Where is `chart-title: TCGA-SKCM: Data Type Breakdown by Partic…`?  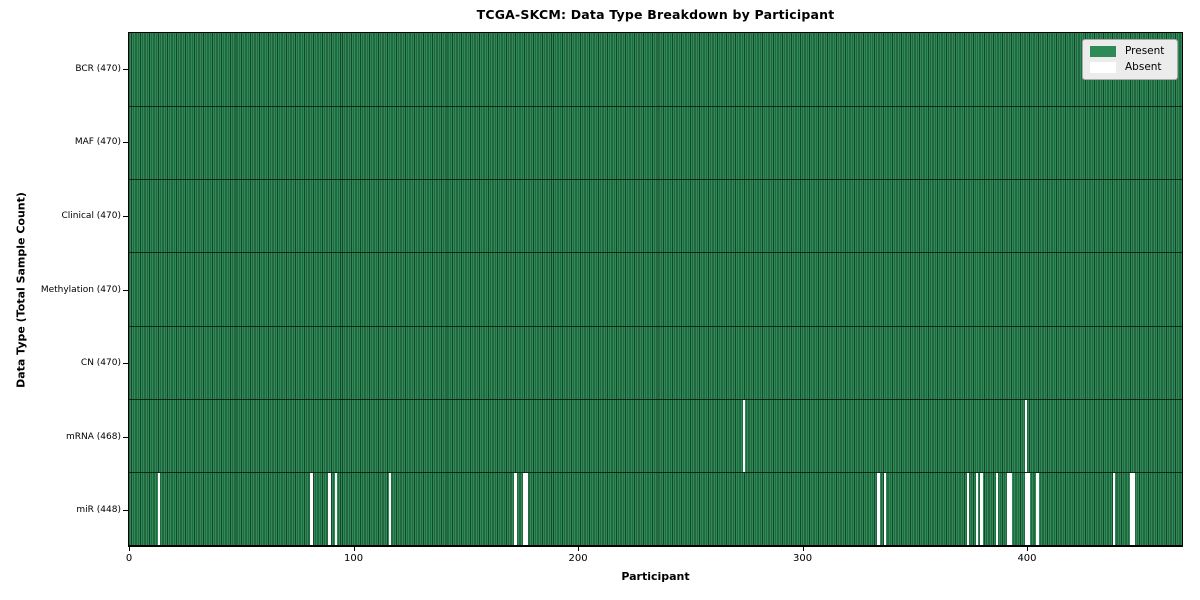
chart-title: TCGA-SKCM: Data Type Breakdown by Partic… is located at coordinates (655, 14).